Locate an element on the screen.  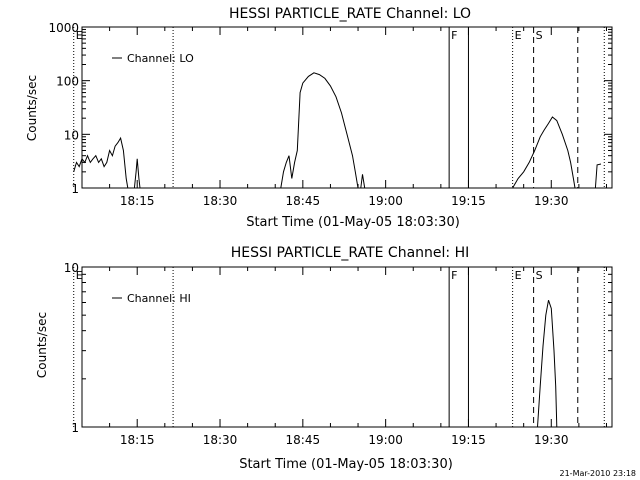
legend-label: Channel: LO is located at coordinates (160, 58).